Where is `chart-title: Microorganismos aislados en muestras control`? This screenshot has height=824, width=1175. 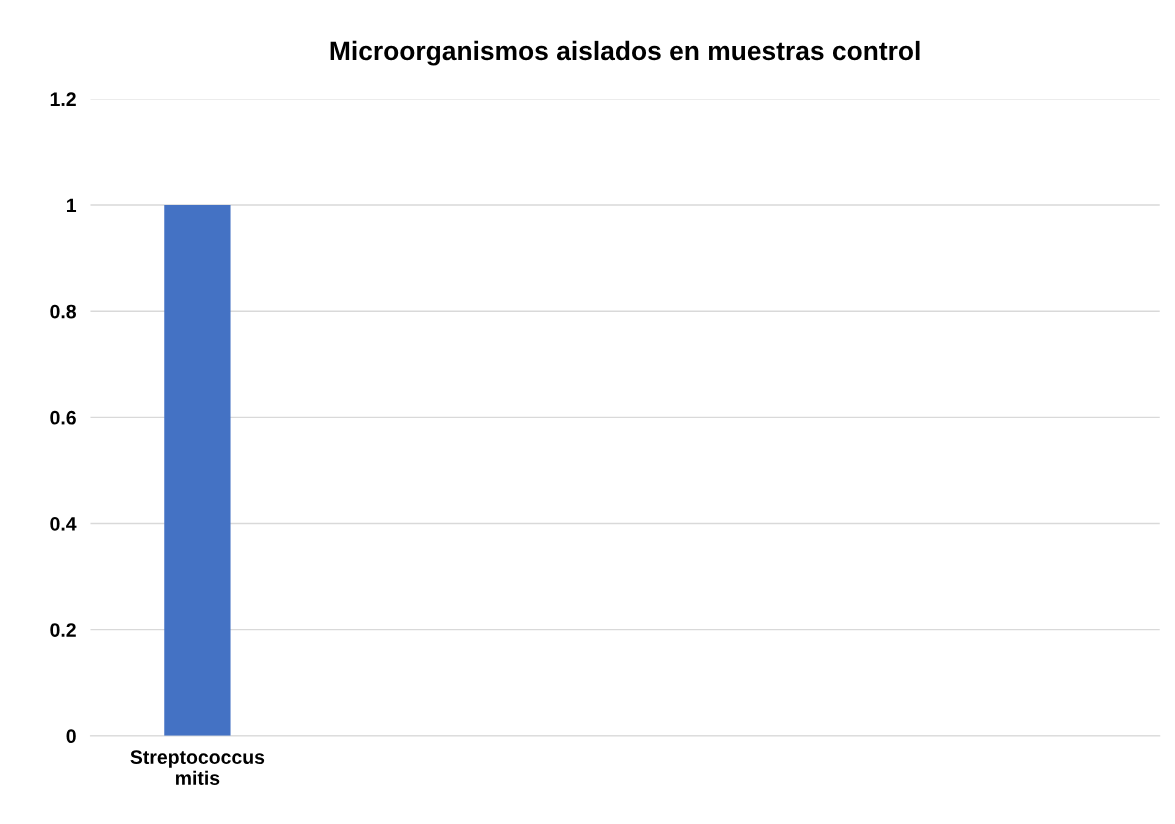
chart-title: Microorganismos aislados en muestras control is located at coordinates (625, 53).